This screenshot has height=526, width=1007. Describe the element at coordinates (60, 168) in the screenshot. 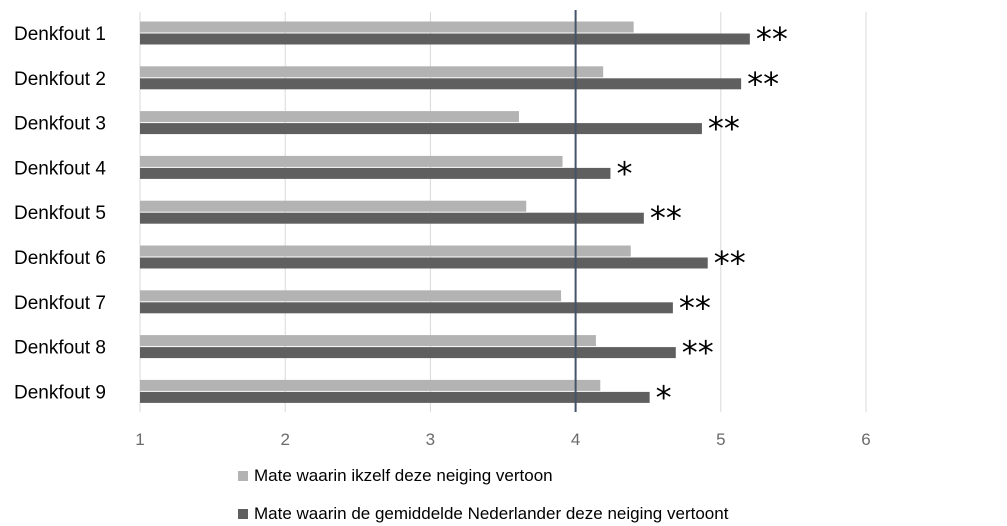

I see `category-label: Denkfout 4` at that location.